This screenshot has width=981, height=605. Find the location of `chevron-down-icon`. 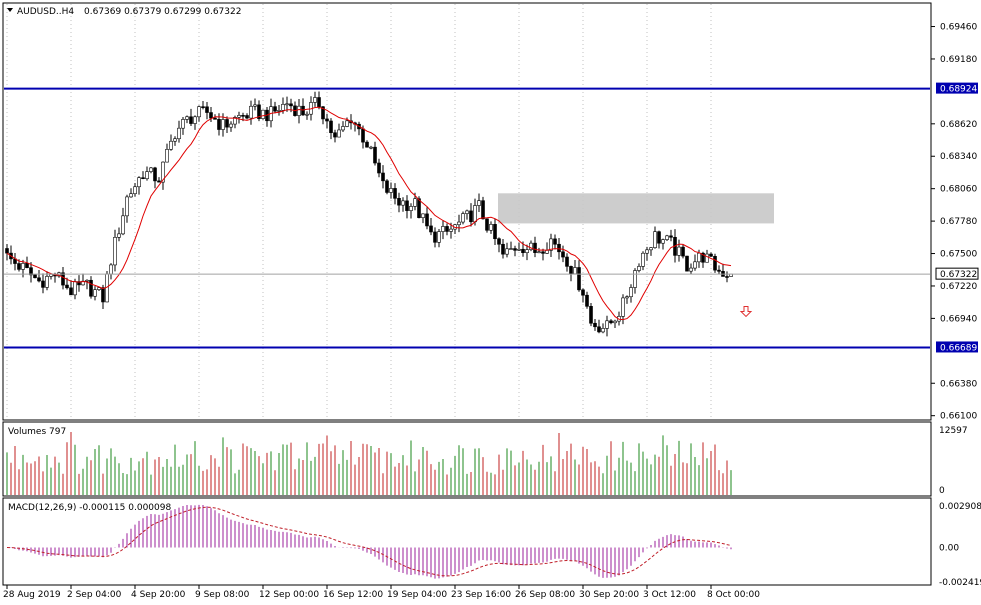

chevron-down-icon is located at coordinates (10, 10).